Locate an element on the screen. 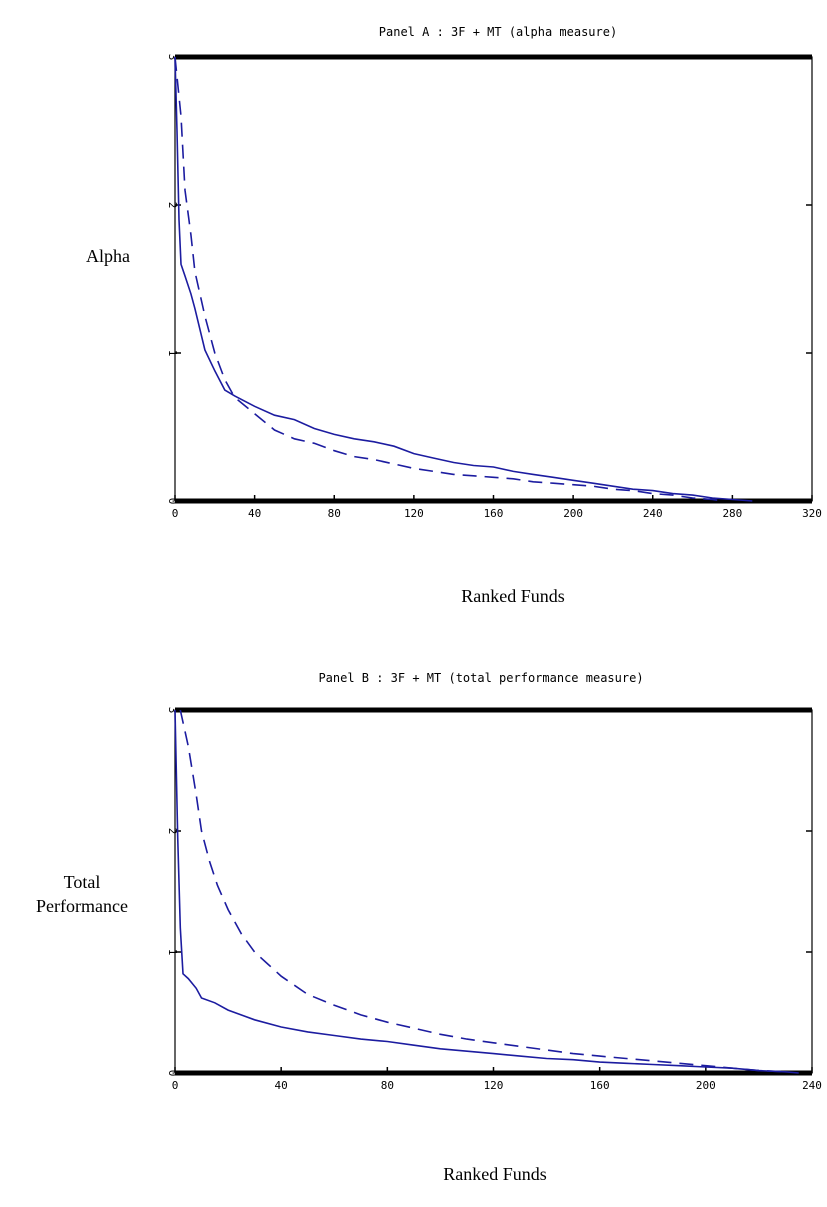 This screenshot has height=1207, width=827. panel-b-x-tick-label: 120 is located at coordinates (494, 1085).